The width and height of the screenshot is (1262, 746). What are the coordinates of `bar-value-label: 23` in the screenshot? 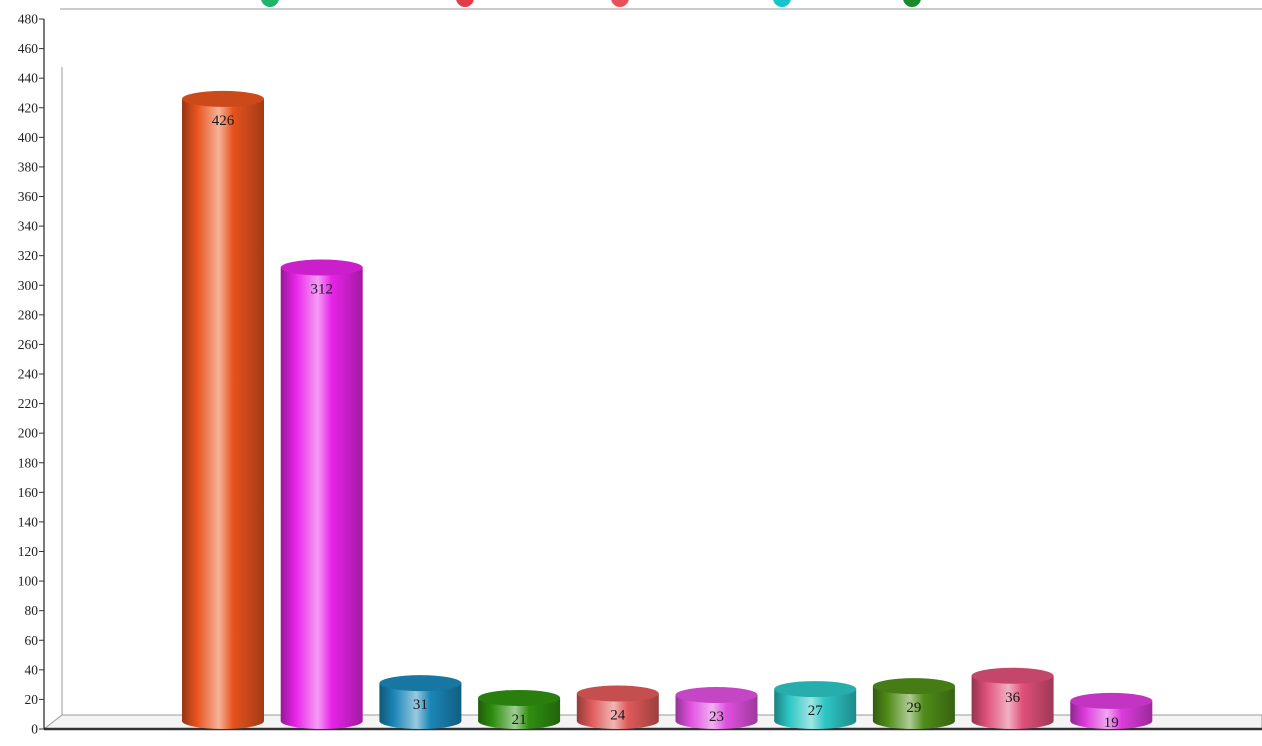 It's located at (716, 717).